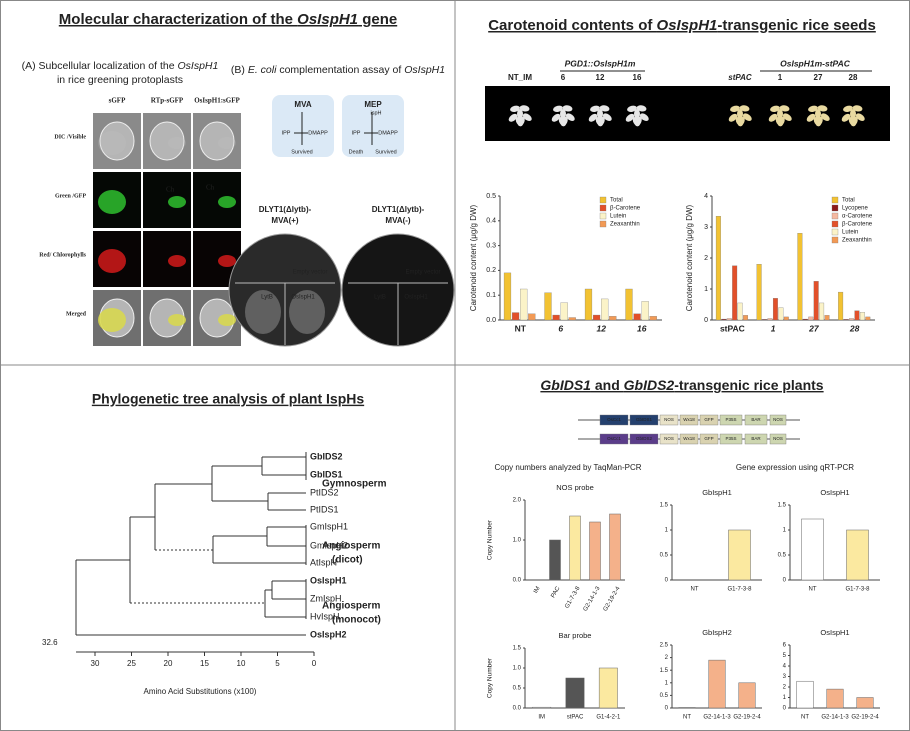 The height and width of the screenshot is (731, 910). I want to click on y-tick-label: 1.0, so click(517, 541).